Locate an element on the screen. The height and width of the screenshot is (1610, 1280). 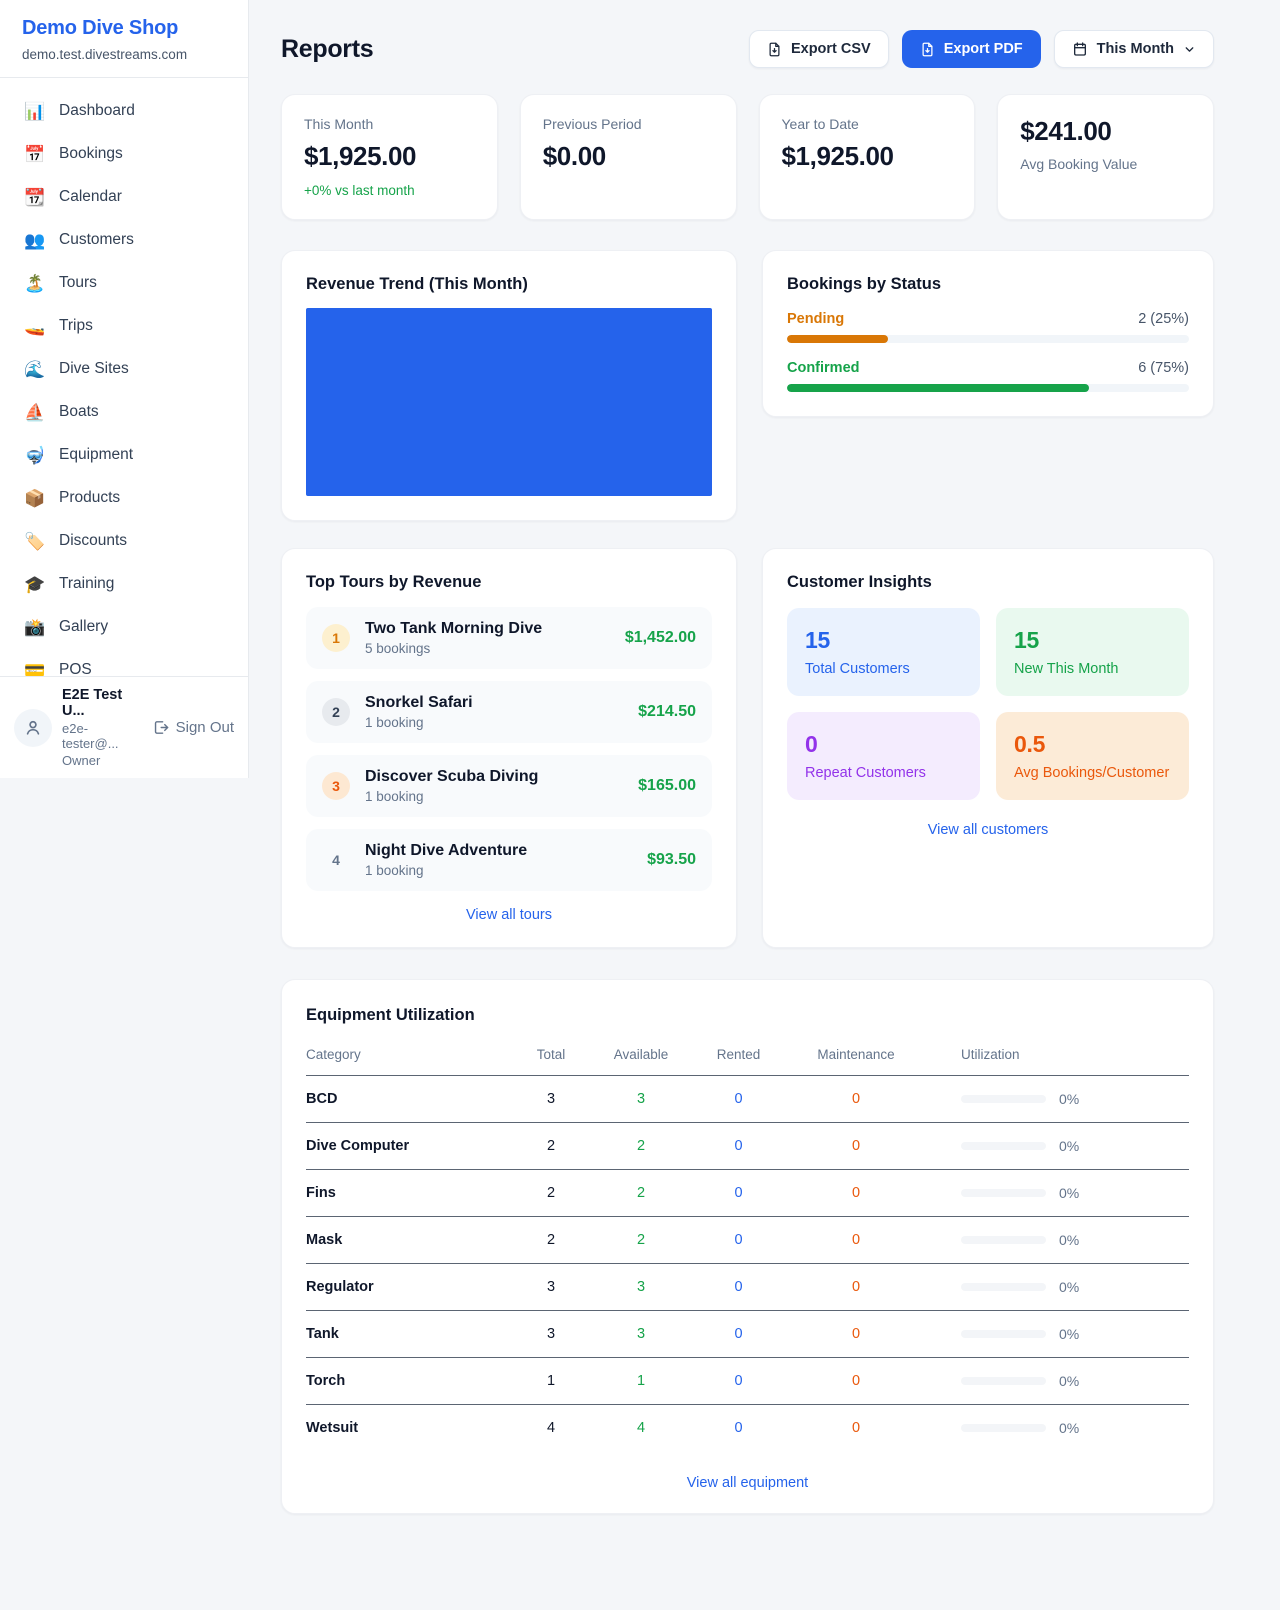
sidebar-item-discounts: 🏷️ Discounts is located at coordinates (124, 541).